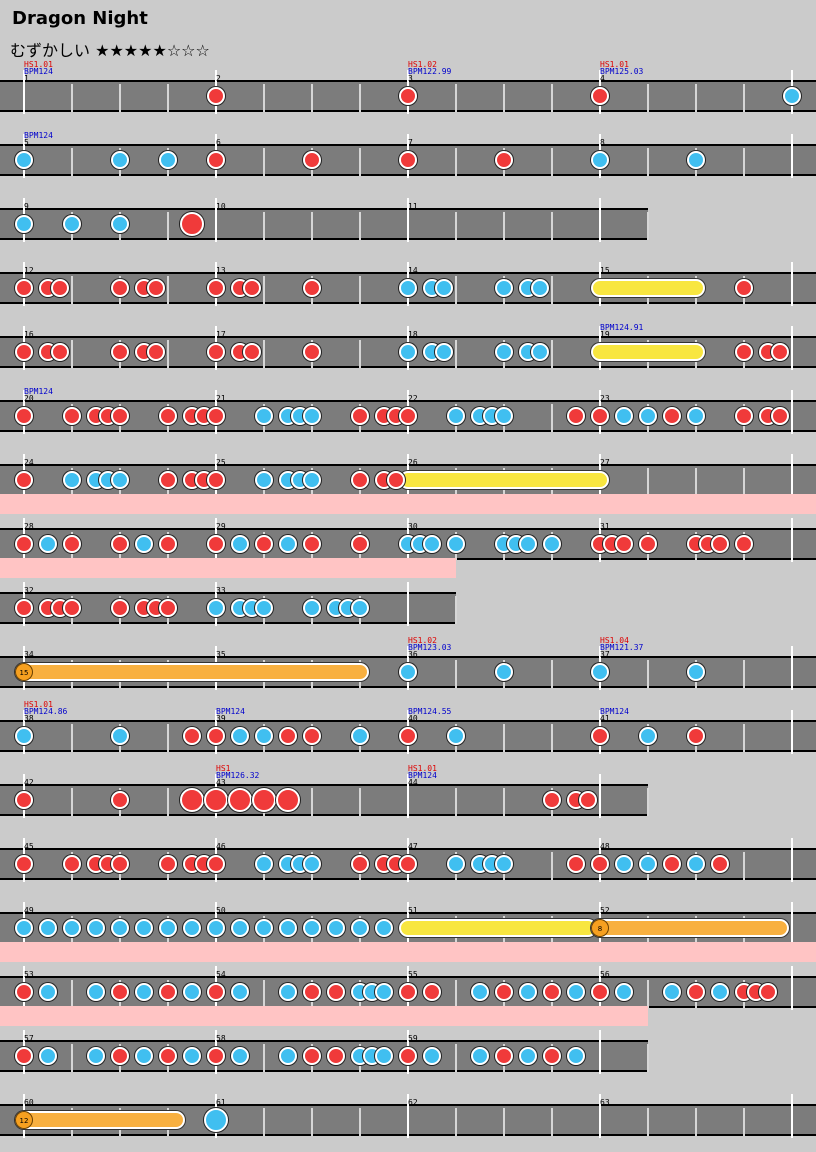 The height and width of the screenshot is (1152, 816). I want to click on measure-number: 57, so click(29, 1038).